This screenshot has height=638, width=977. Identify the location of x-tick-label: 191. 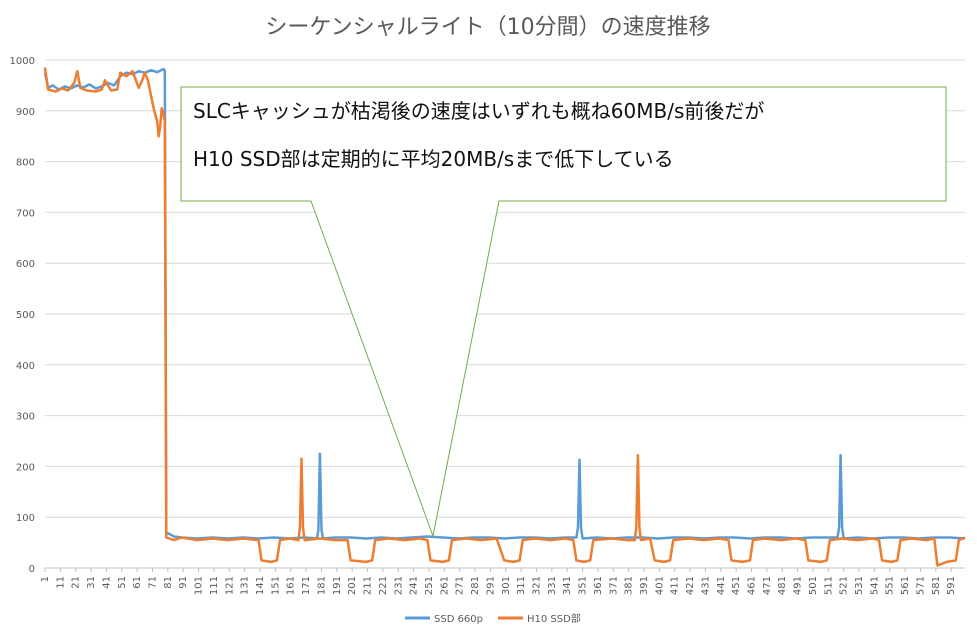
(337, 585).